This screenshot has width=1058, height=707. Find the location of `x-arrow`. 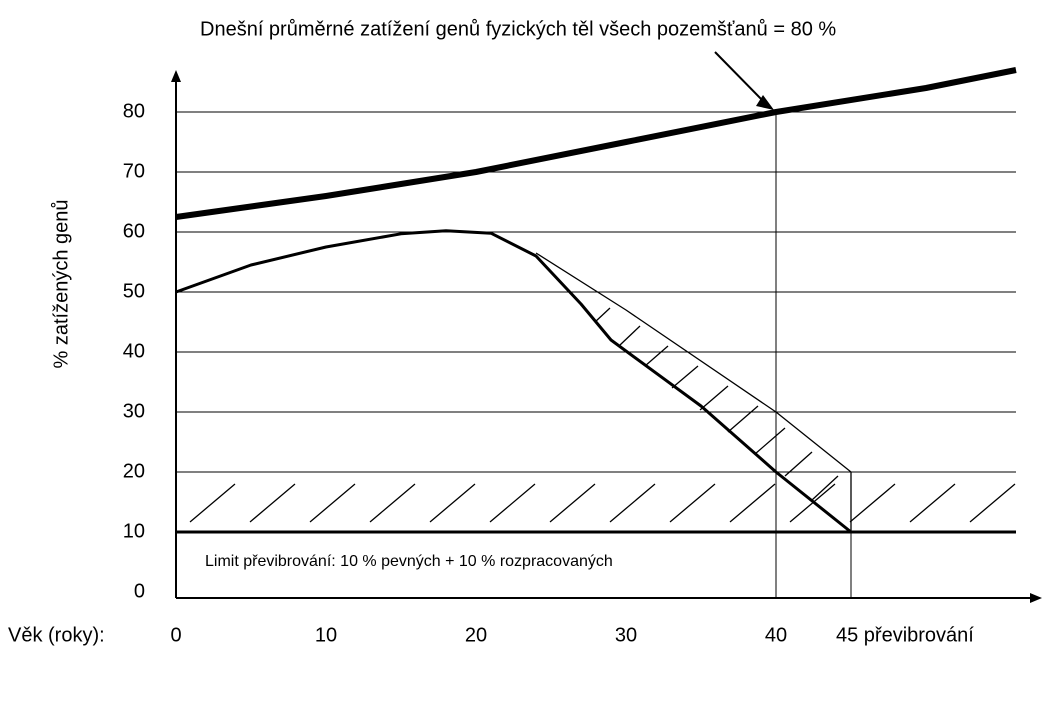

x-arrow is located at coordinates (1036, 598).